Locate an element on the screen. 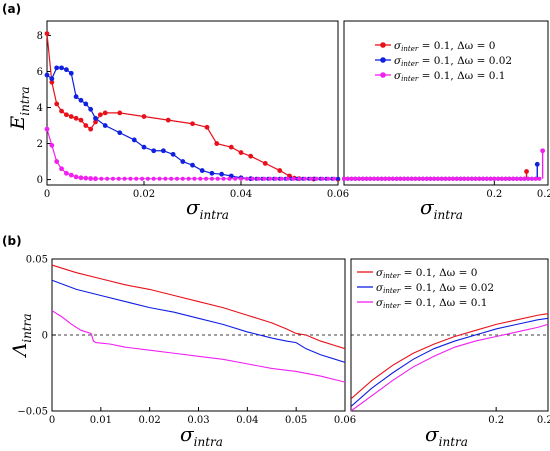  panel-b-left-xtick-label: 0.03 is located at coordinates (198, 420).